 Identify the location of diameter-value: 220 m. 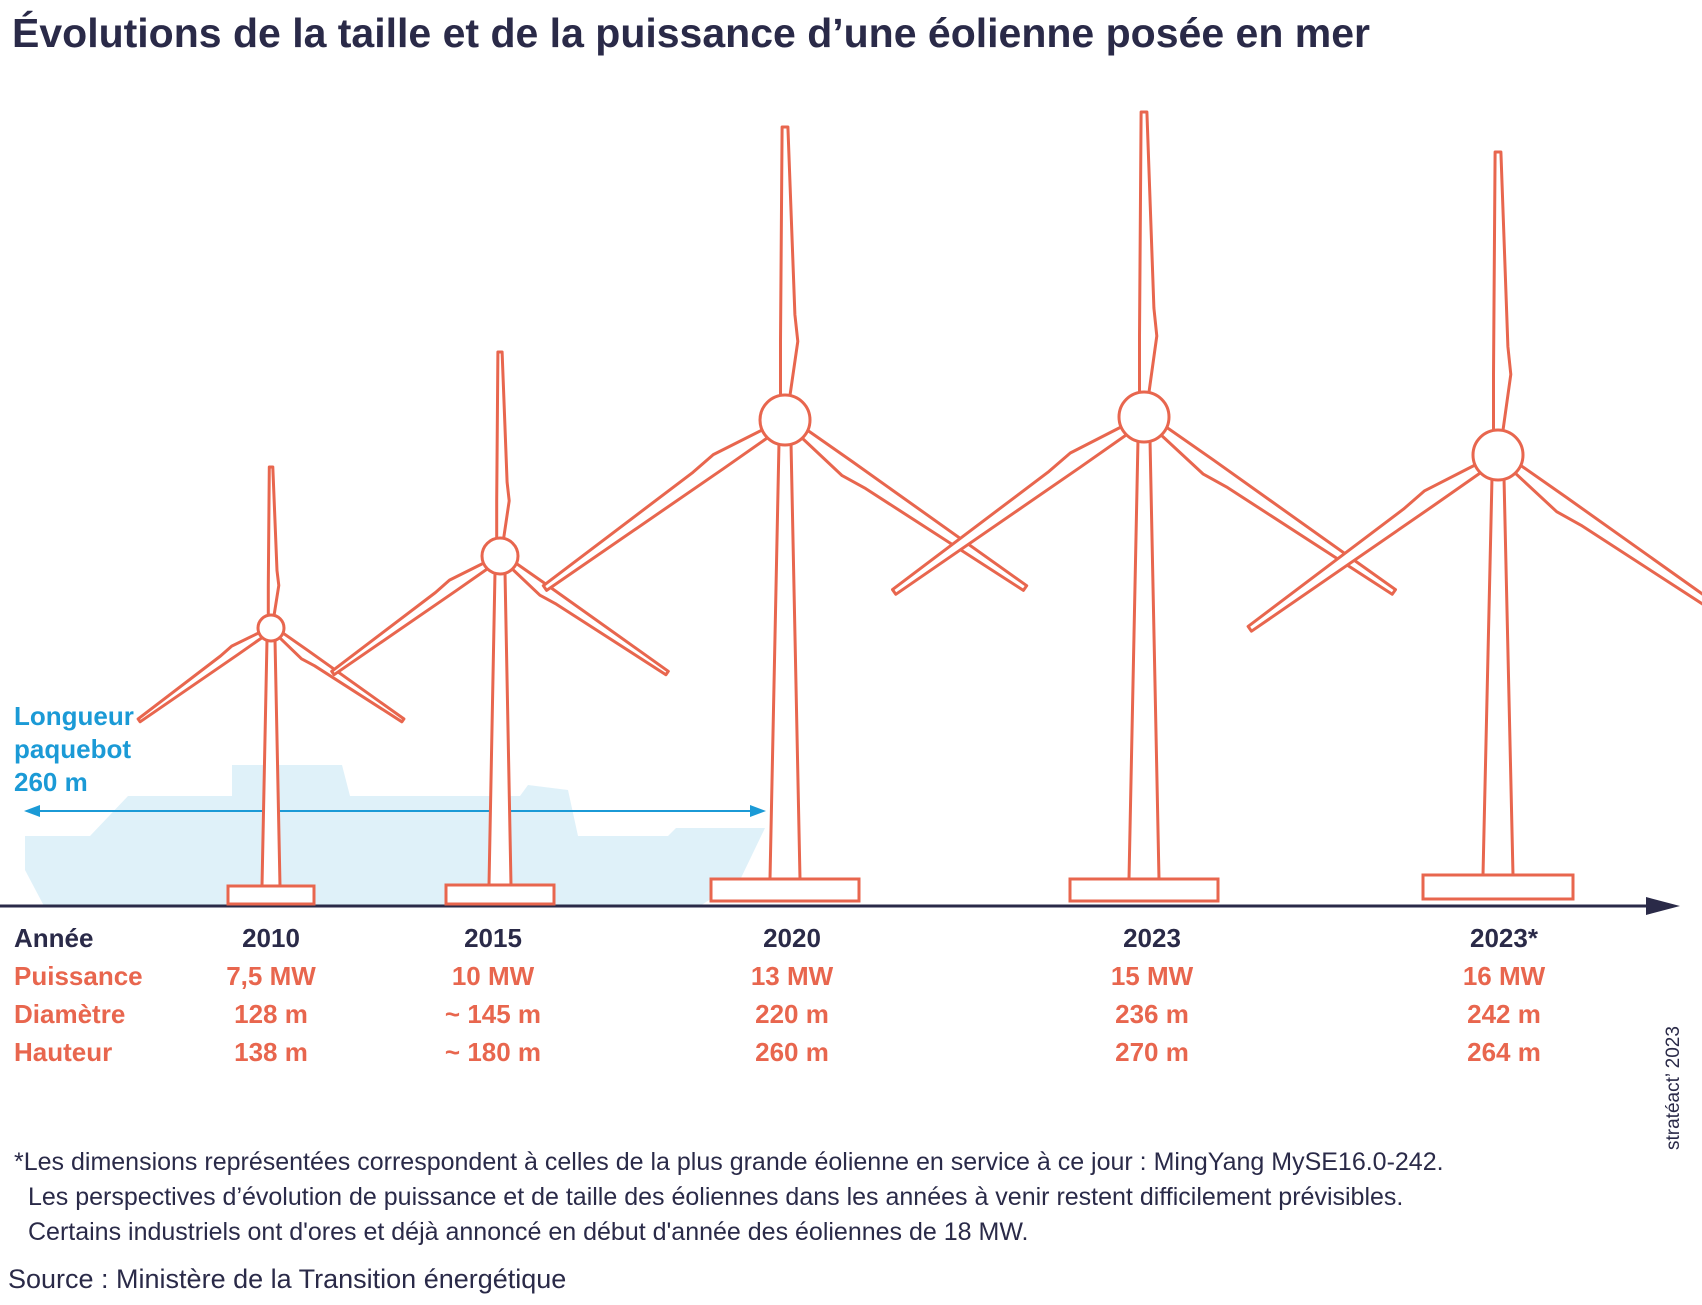
(792, 1014).